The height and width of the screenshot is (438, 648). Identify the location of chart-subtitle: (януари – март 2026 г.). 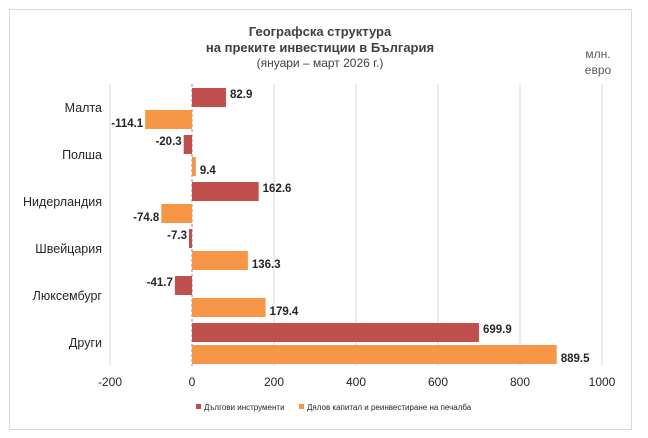
(320, 63).